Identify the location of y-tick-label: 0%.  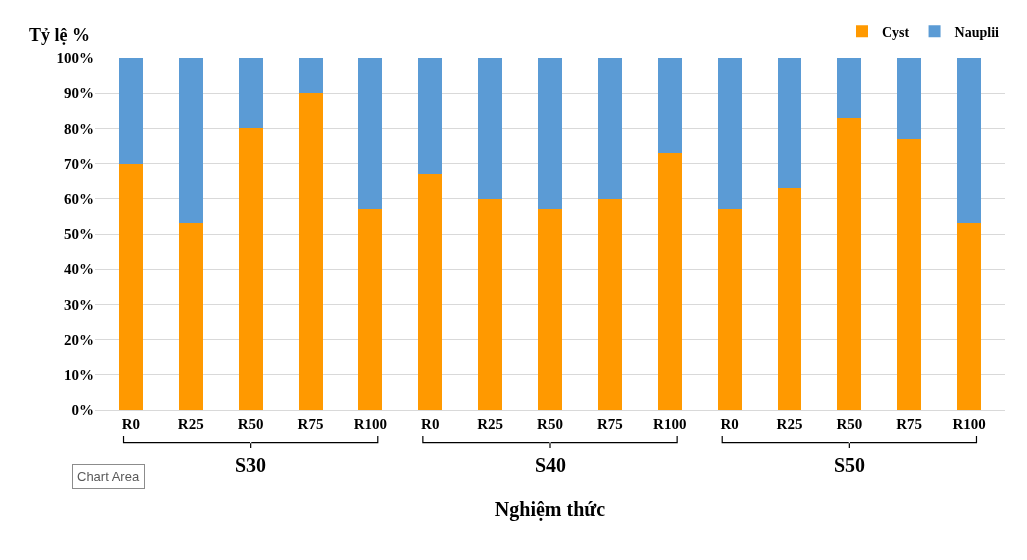
(82, 410).